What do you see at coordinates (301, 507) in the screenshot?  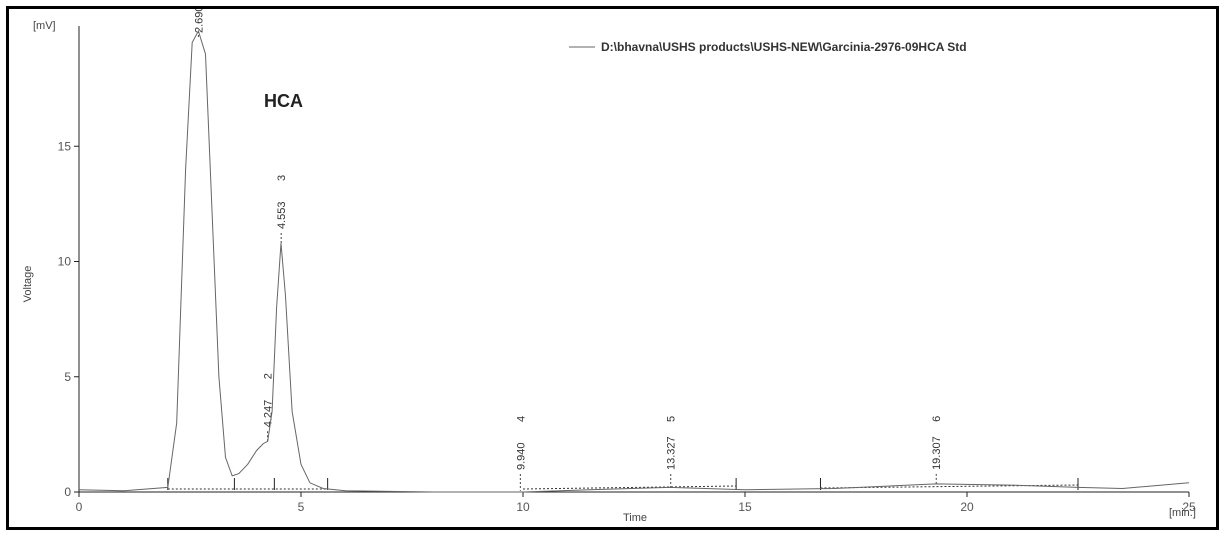 I see `x-tick-label: 5` at bounding box center [301, 507].